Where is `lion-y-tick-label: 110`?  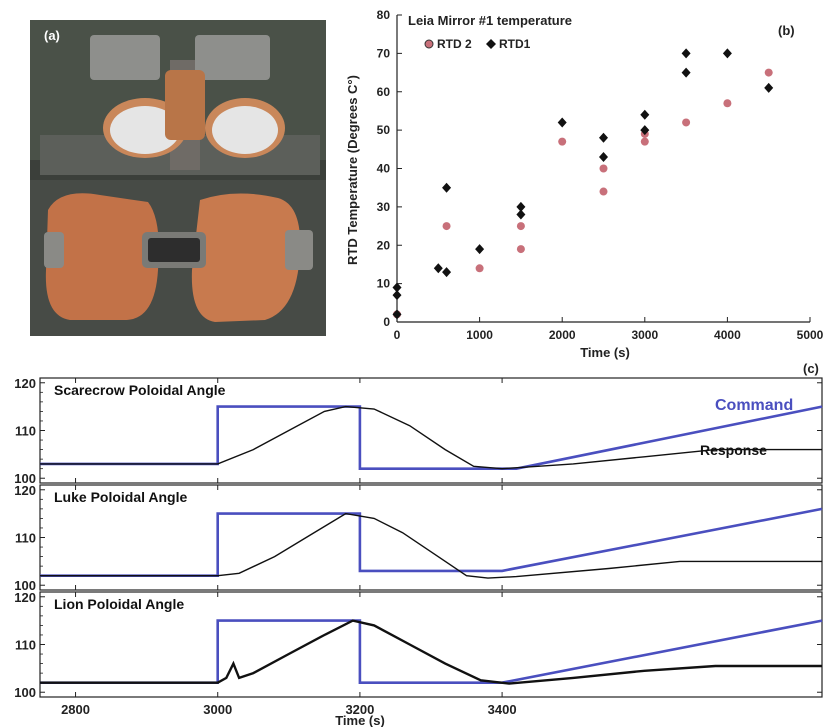 lion-y-tick-label: 110 is located at coordinates (25, 645).